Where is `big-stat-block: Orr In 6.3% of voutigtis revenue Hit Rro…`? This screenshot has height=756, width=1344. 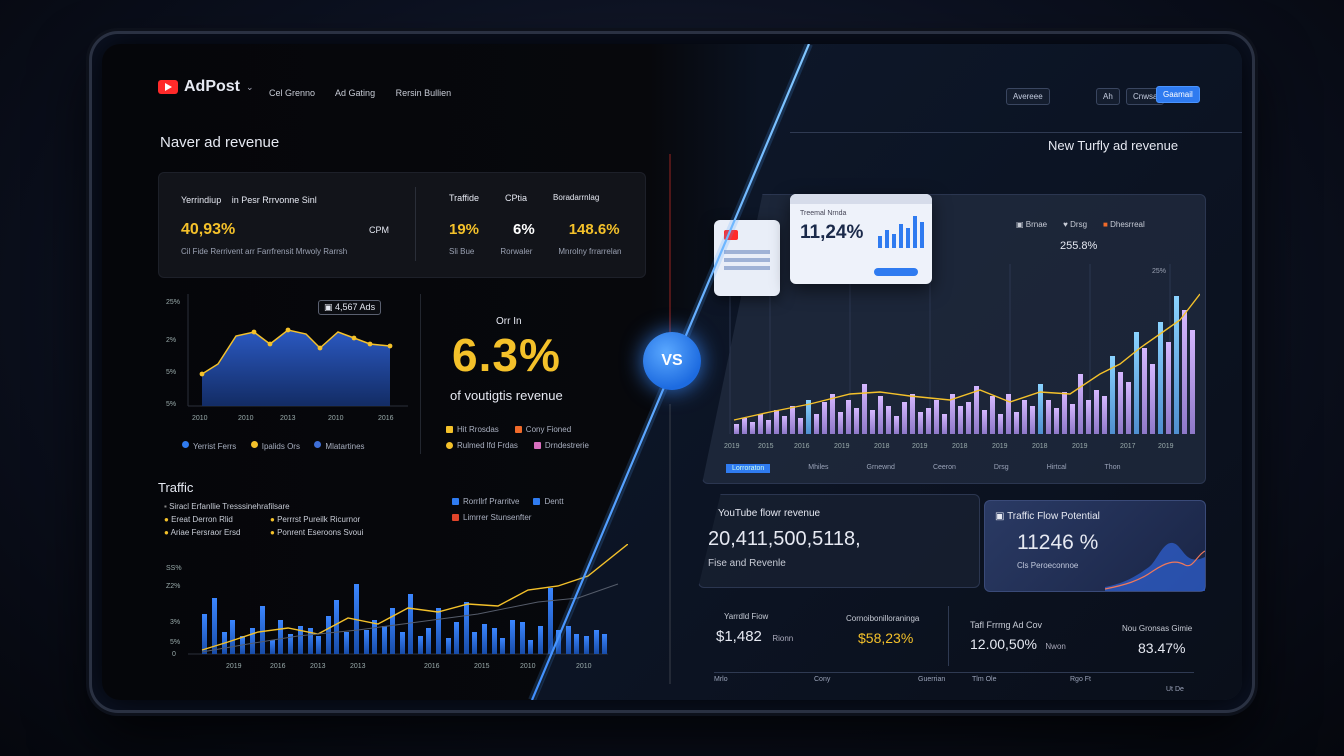
big-stat-block: Orr In 6.3% of voutigtis revenue Hit Rro… is located at coordinates (542, 389).